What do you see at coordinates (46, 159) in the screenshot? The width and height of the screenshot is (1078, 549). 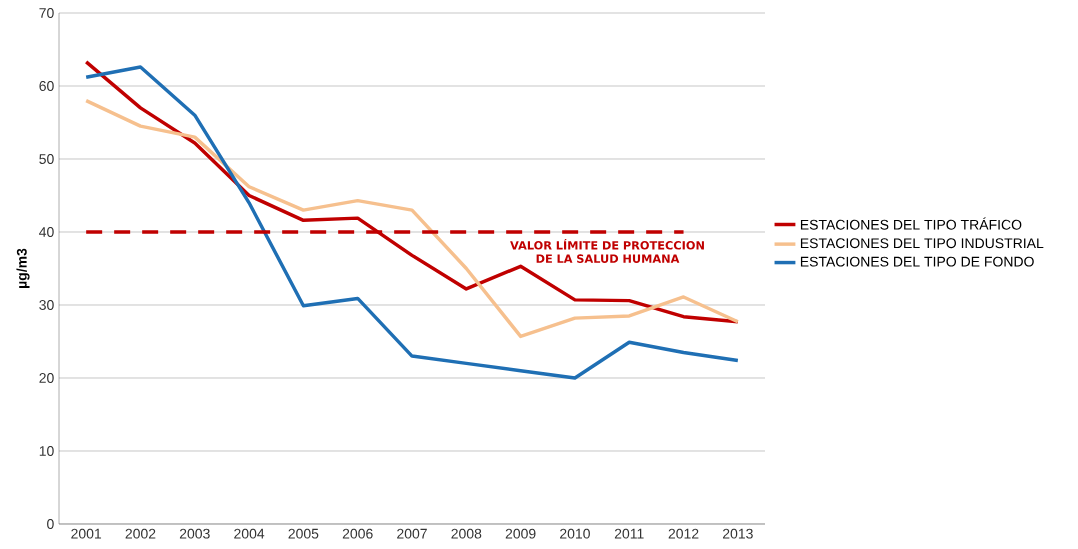 I see `y-tick-label: 50` at bounding box center [46, 159].